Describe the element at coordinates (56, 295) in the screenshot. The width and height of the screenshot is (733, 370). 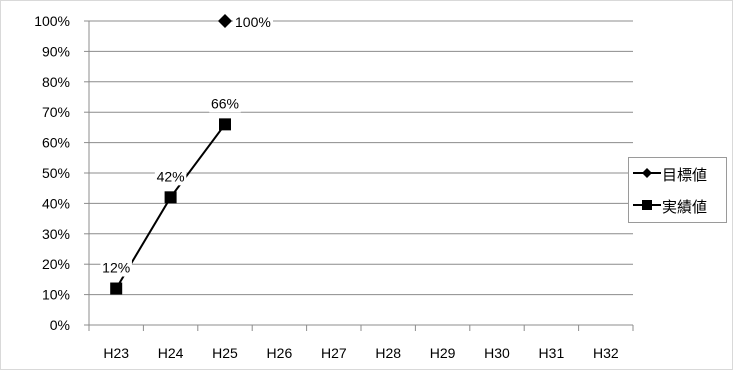
I see `y-tick-label: 10%` at that location.